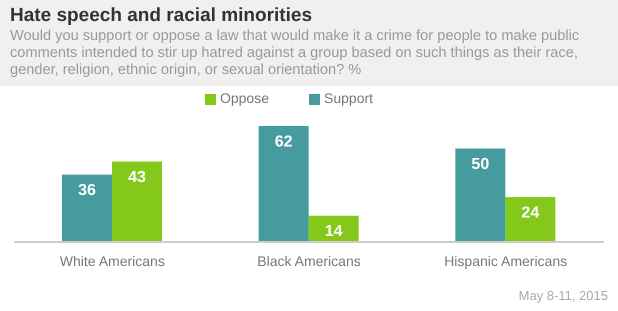 The image size is (618, 311). Describe the element at coordinates (162, 16) in the screenshot. I see `chart-title: Hate speech and racial minorities` at that location.